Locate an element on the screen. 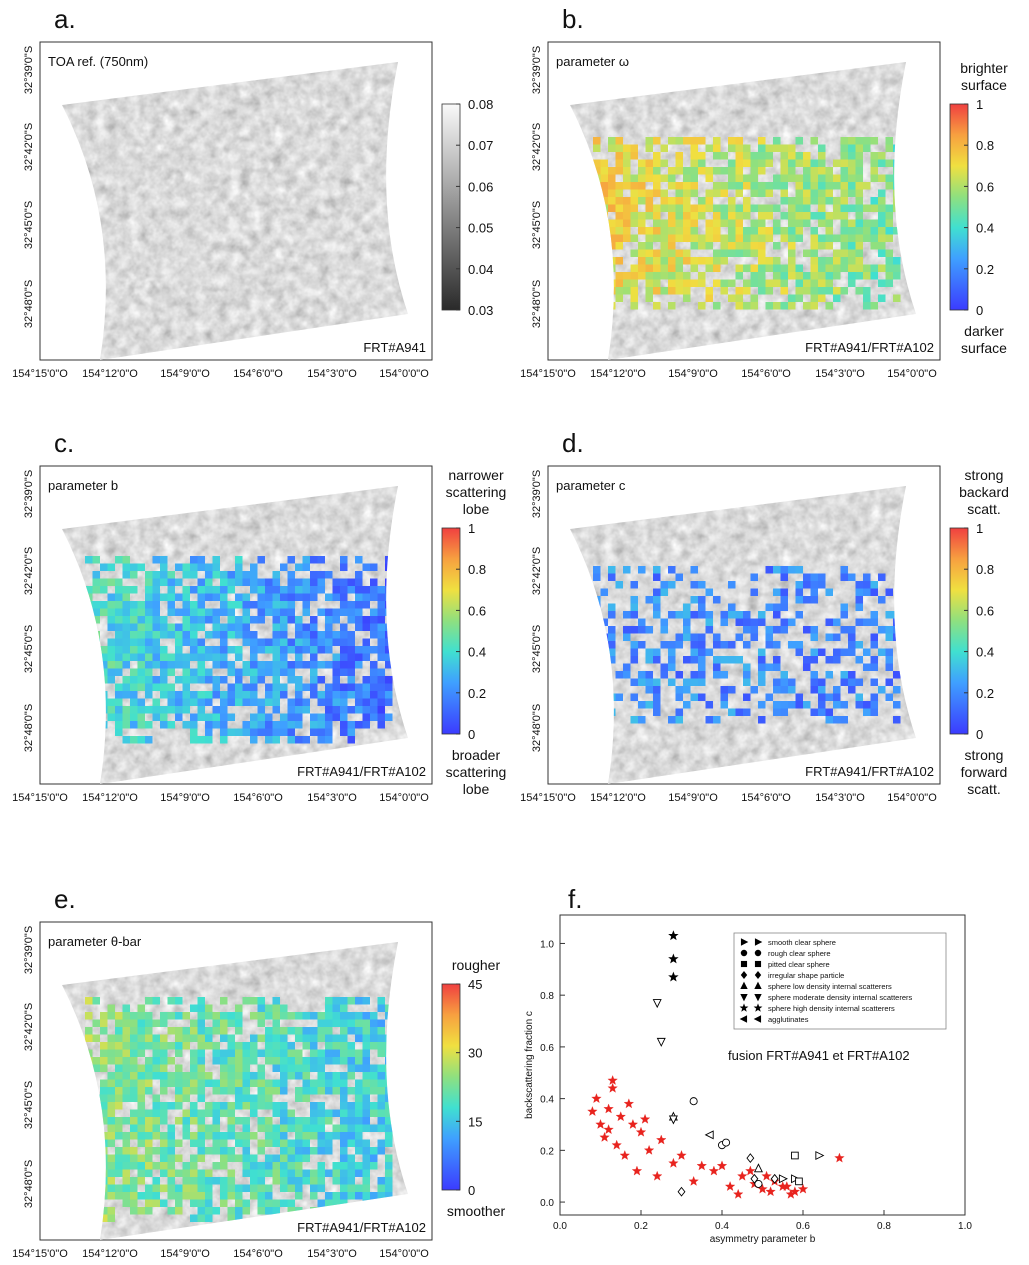 The height and width of the screenshot is (1265, 1029). y-axis-label: backscattering fraction c is located at coordinates (529, 1065).